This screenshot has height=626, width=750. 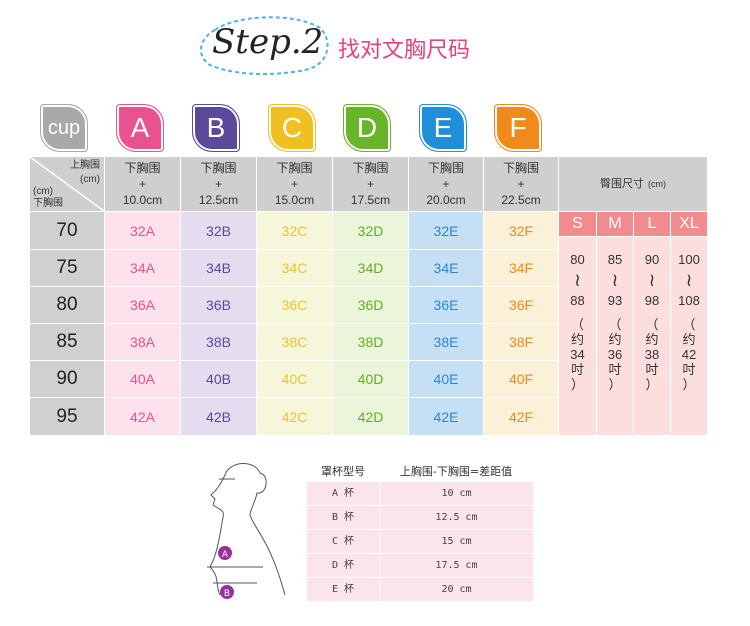 I want to click on size-cell: 38B, so click(x=218, y=342).